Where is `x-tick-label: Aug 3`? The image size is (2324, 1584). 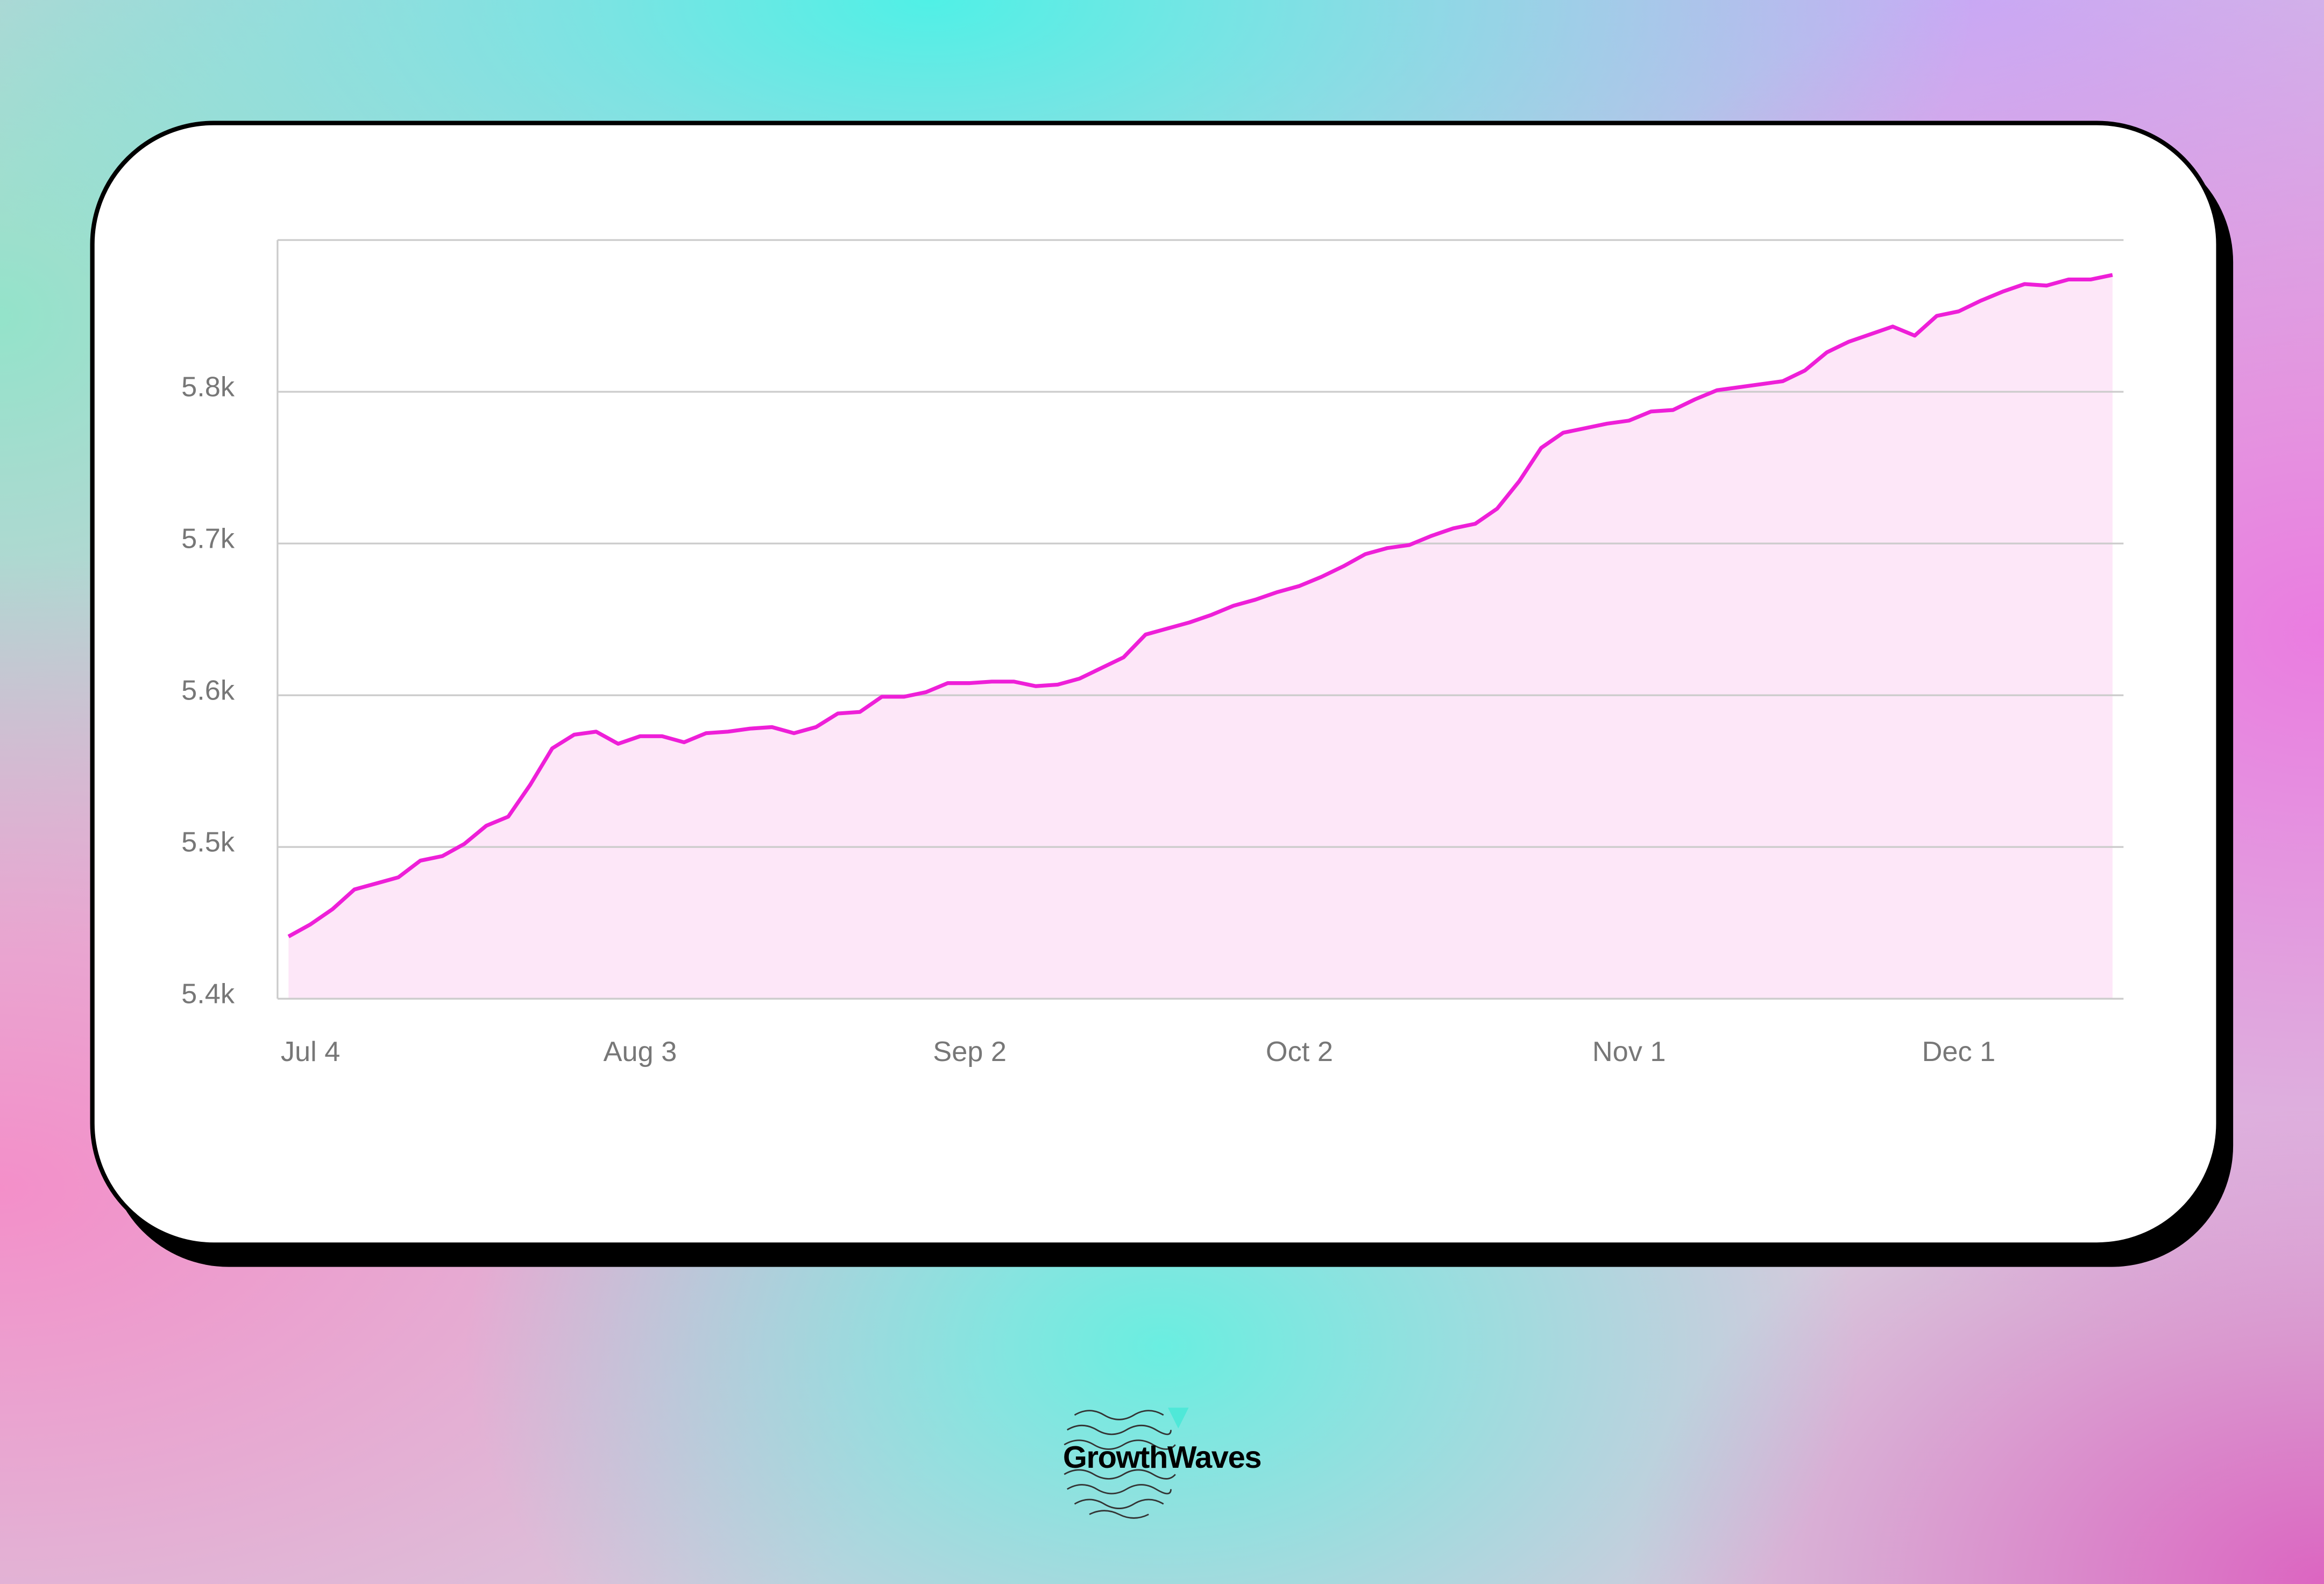
x-tick-label: Aug 3 is located at coordinates (640, 1051).